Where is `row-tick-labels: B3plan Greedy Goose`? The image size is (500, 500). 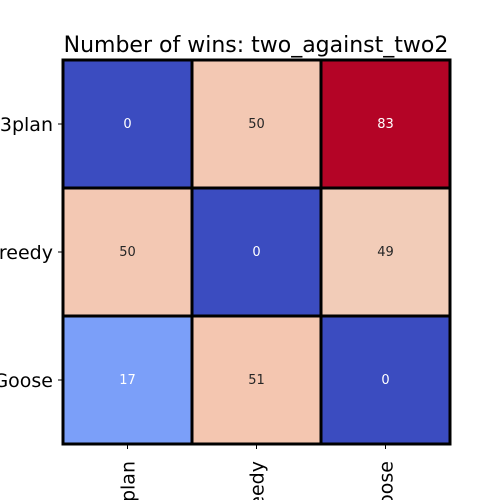
row-tick-labels: B3plan Greedy Goose is located at coordinates (31, 253).